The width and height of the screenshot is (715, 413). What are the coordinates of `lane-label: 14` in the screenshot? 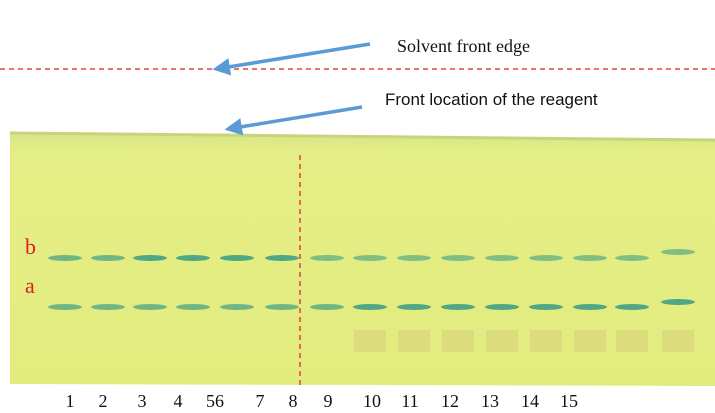 It's located at (530, 401).